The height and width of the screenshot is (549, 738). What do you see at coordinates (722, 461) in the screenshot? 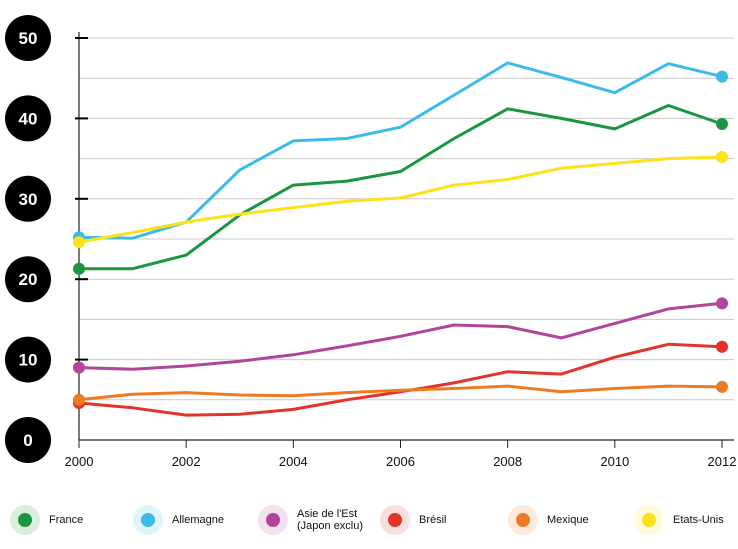
I see `x-tick-label-2012: 2012` at bounding box center [722, 461].